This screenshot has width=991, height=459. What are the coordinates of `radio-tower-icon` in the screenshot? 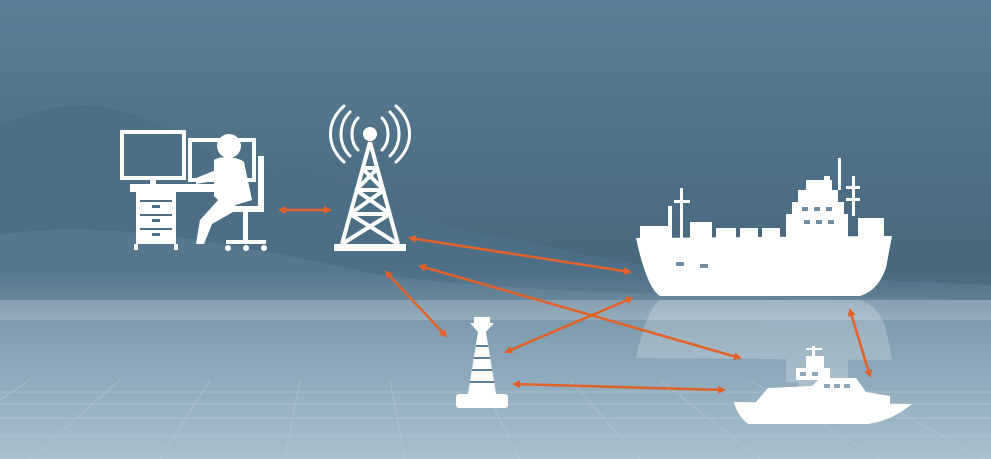 It's located at (370, 177).